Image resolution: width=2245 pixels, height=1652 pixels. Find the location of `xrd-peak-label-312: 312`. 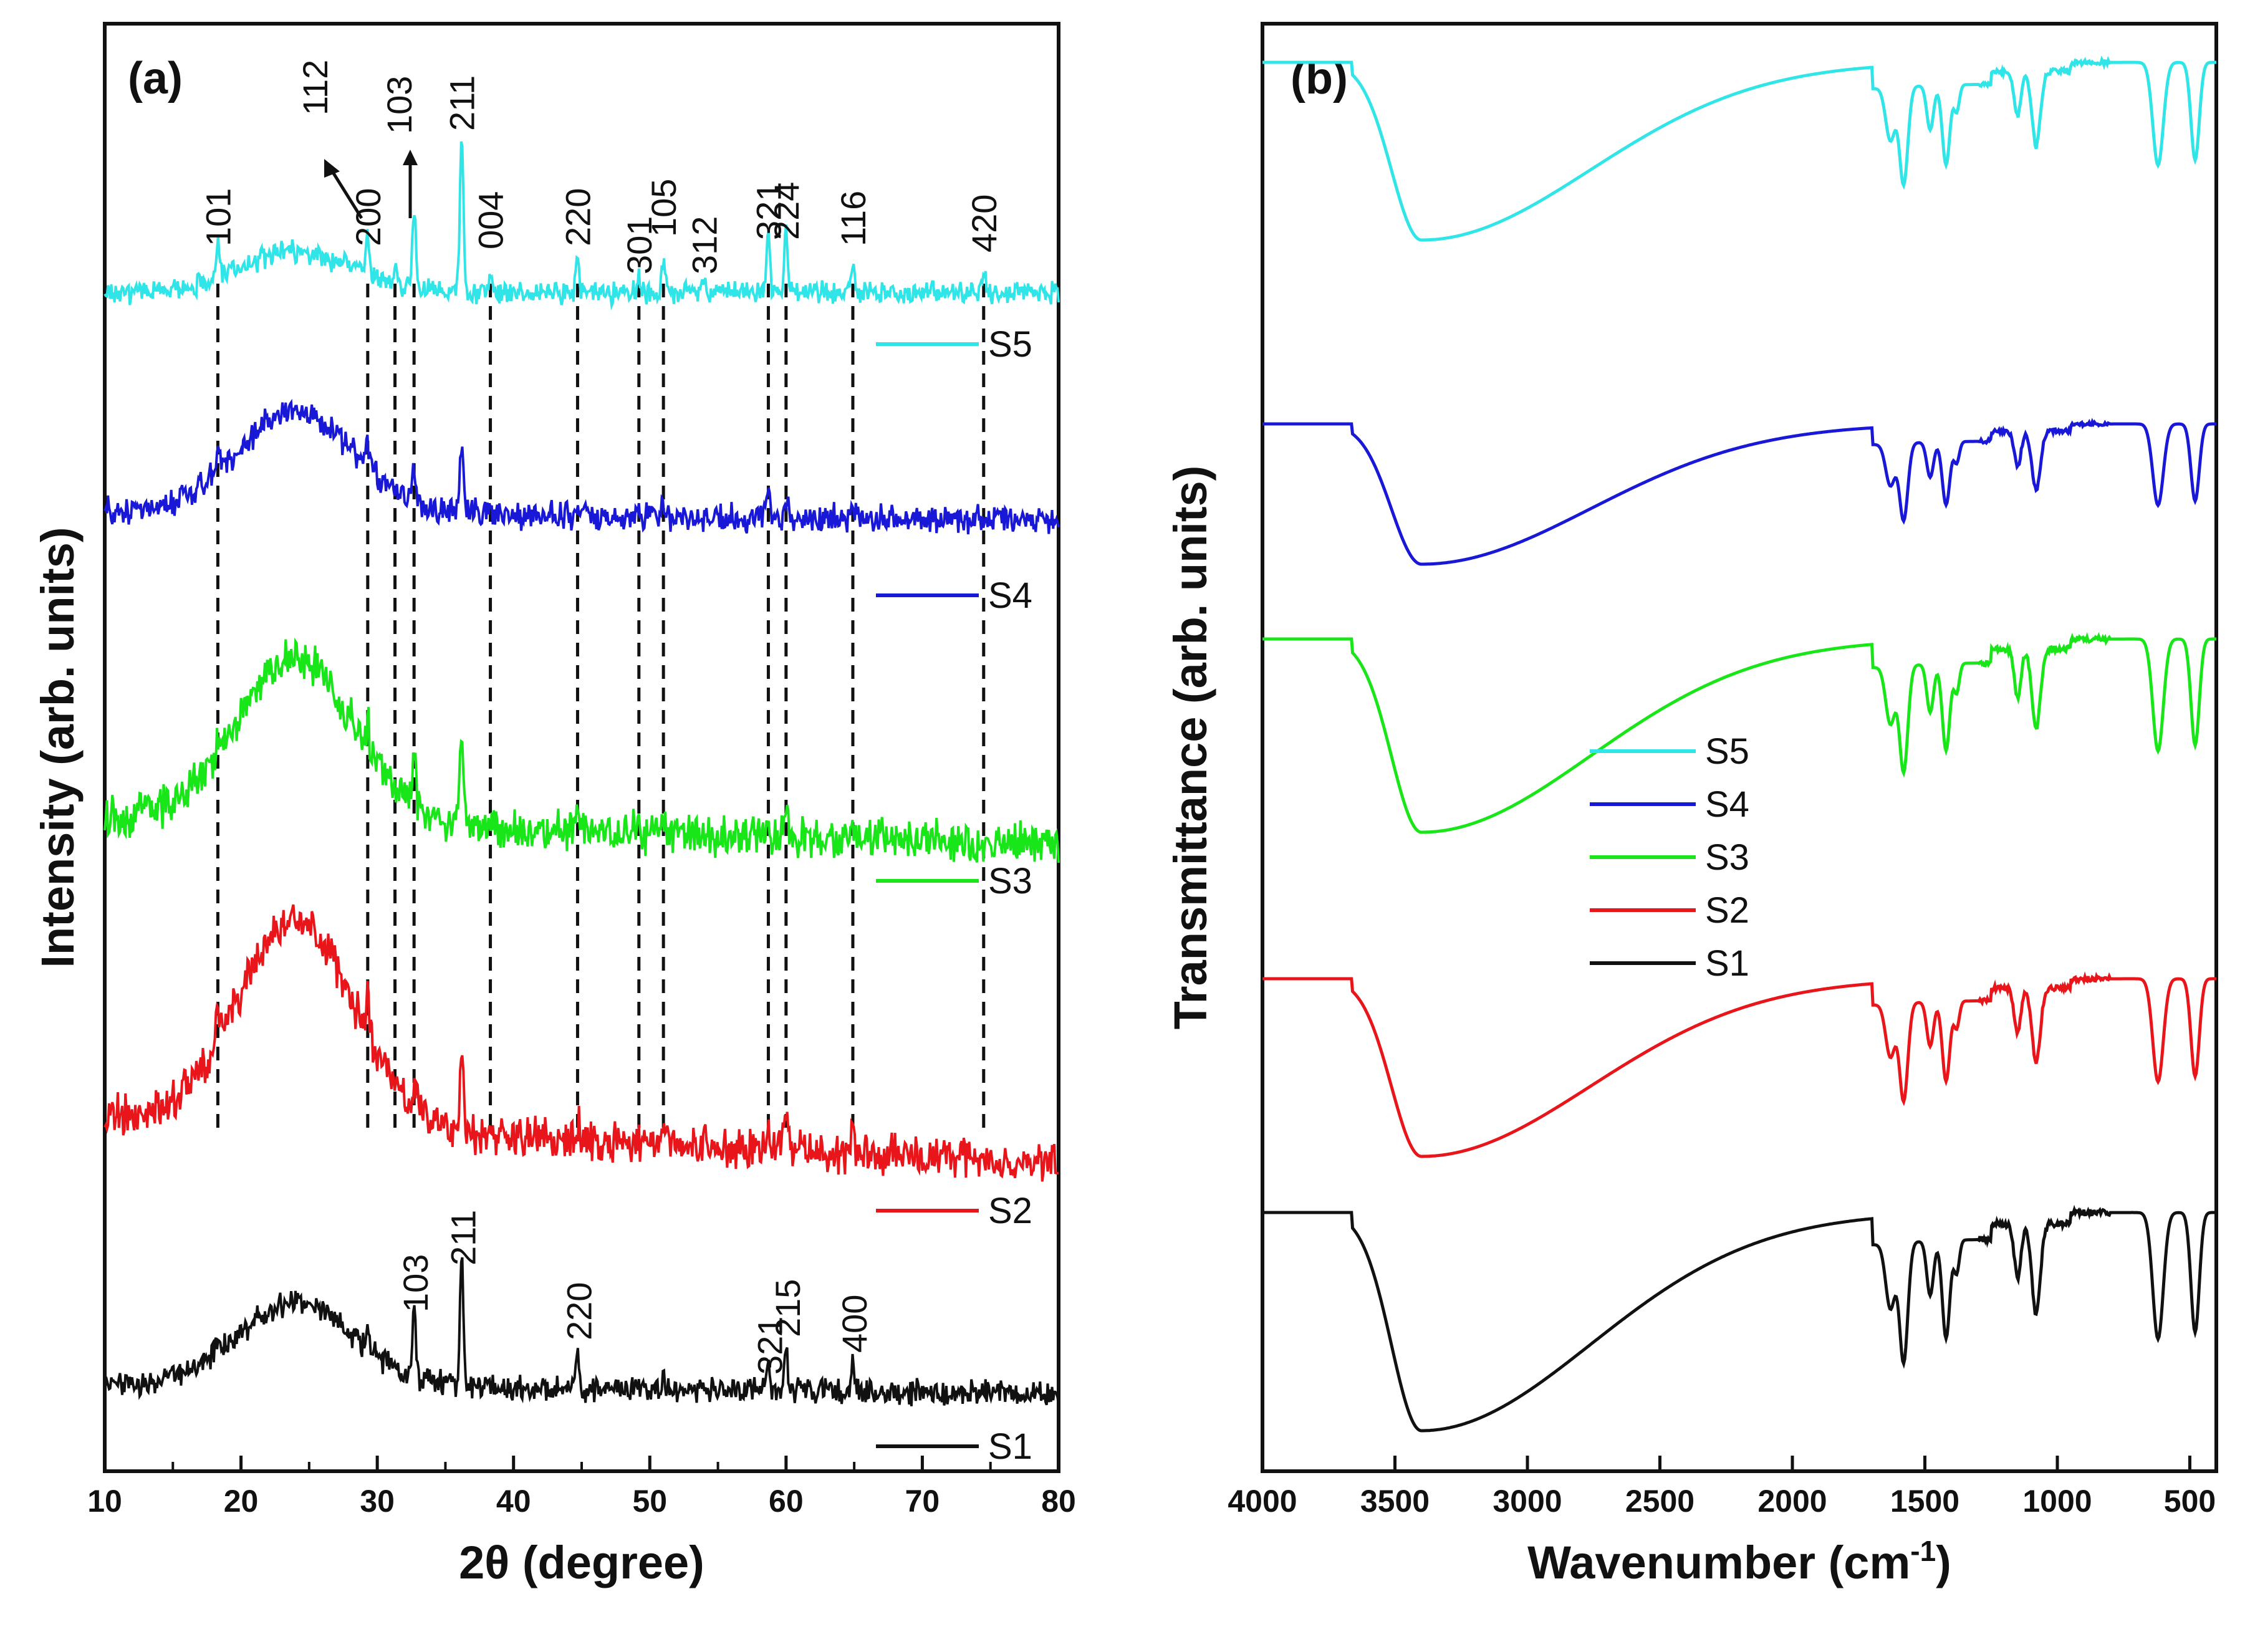

xrd-peak-label-312: 312 is located at coordinates (704, 245).